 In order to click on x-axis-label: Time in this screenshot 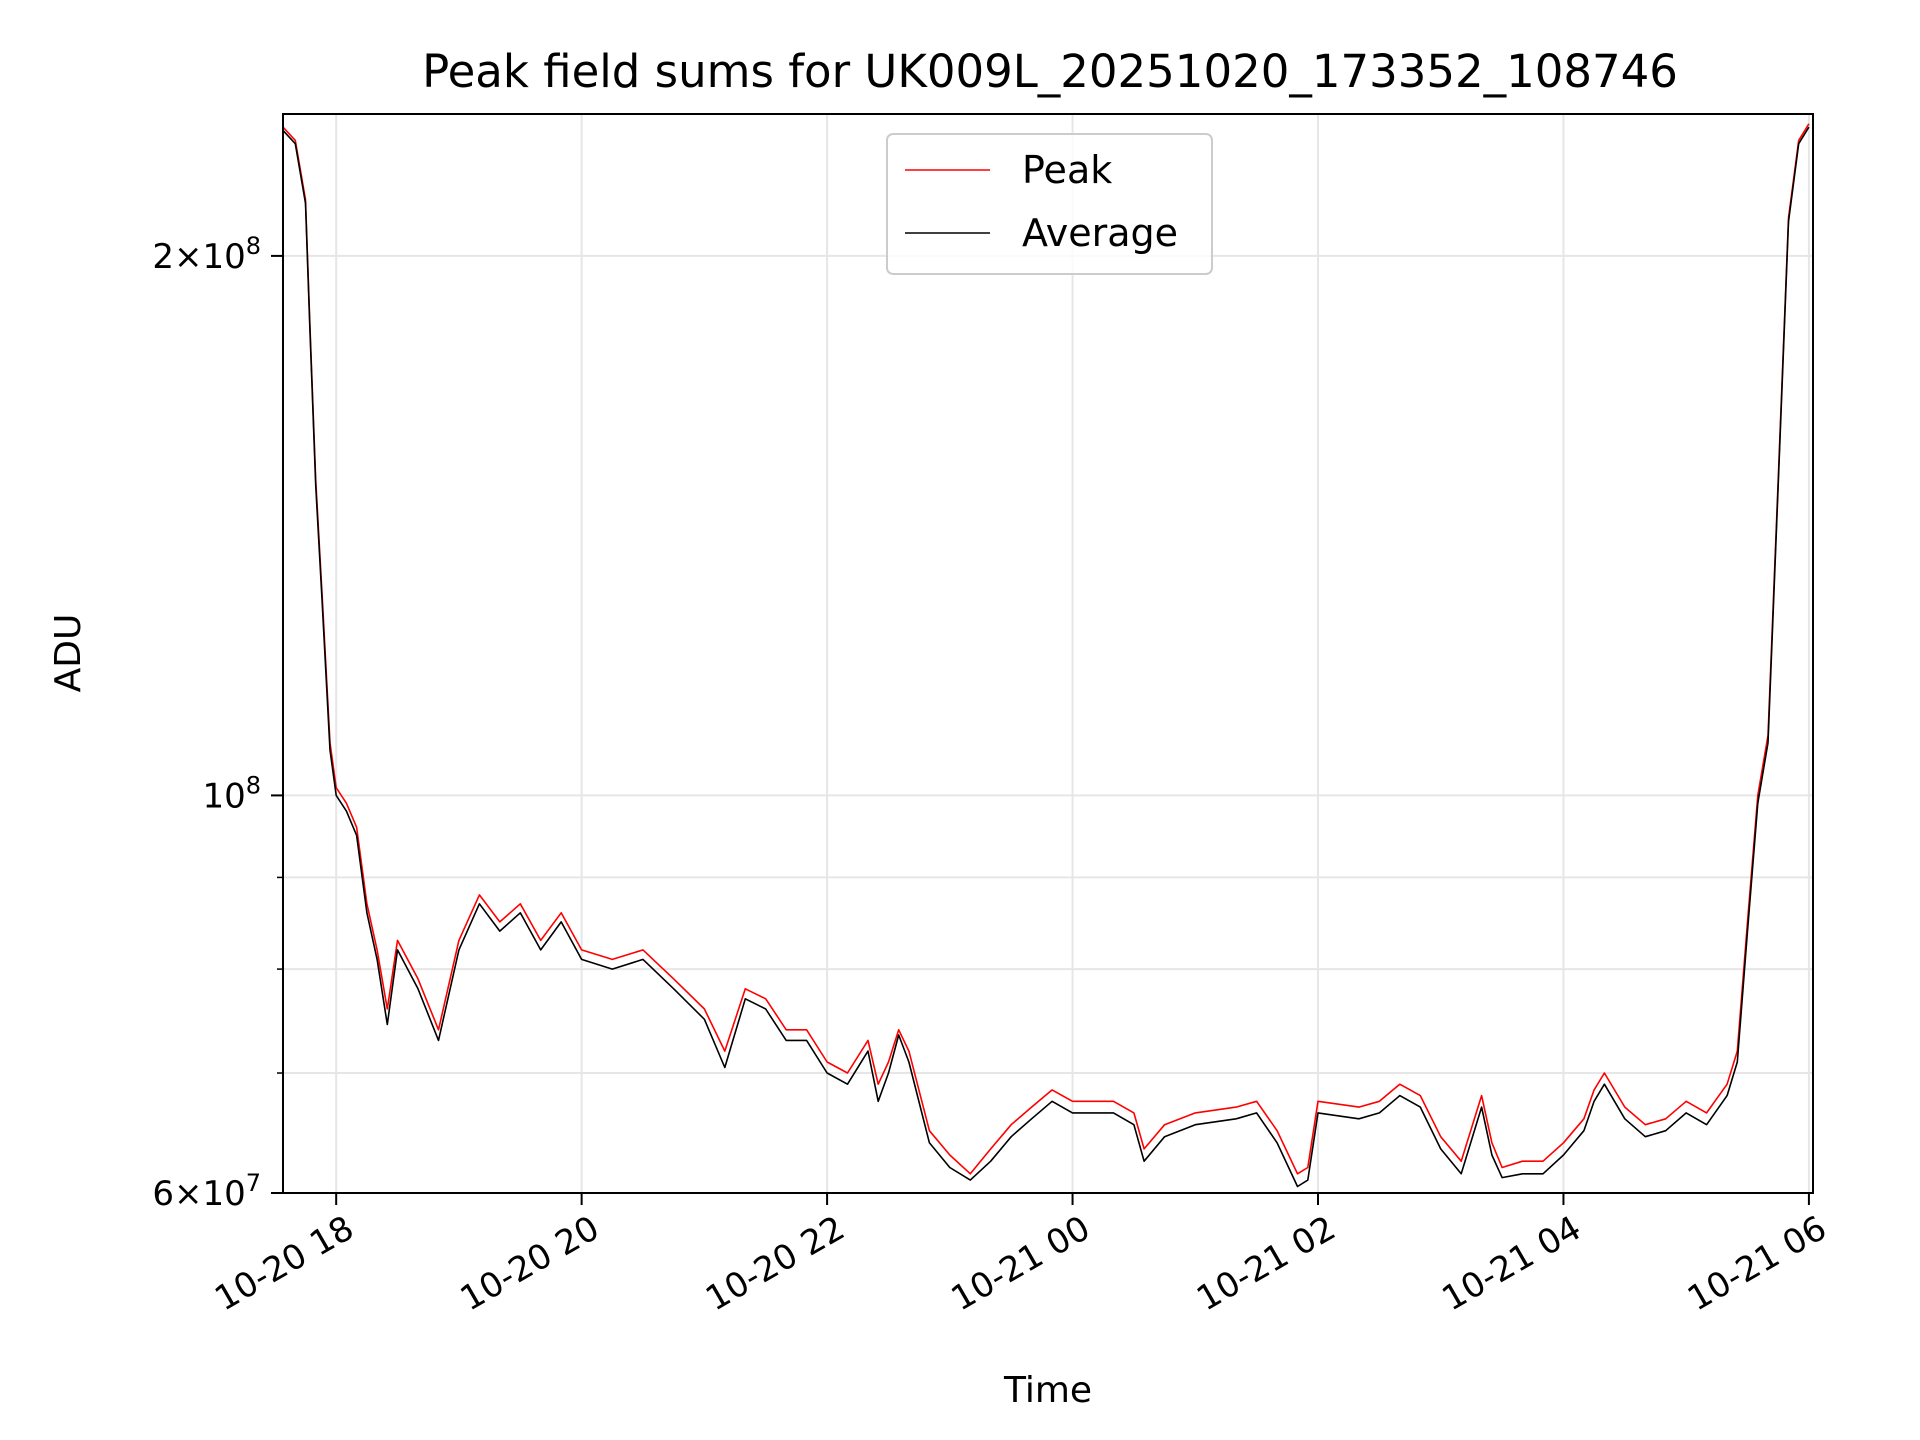, I will do `click(1047, 1390)`.